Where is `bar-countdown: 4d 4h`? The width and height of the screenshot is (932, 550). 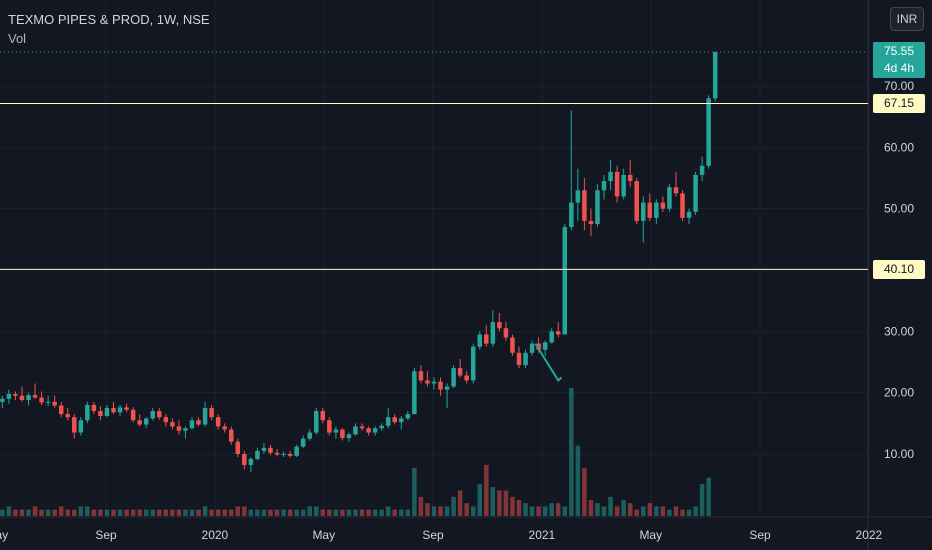 bar-countdown: 4d 4h is located at coordinates (899, 68).